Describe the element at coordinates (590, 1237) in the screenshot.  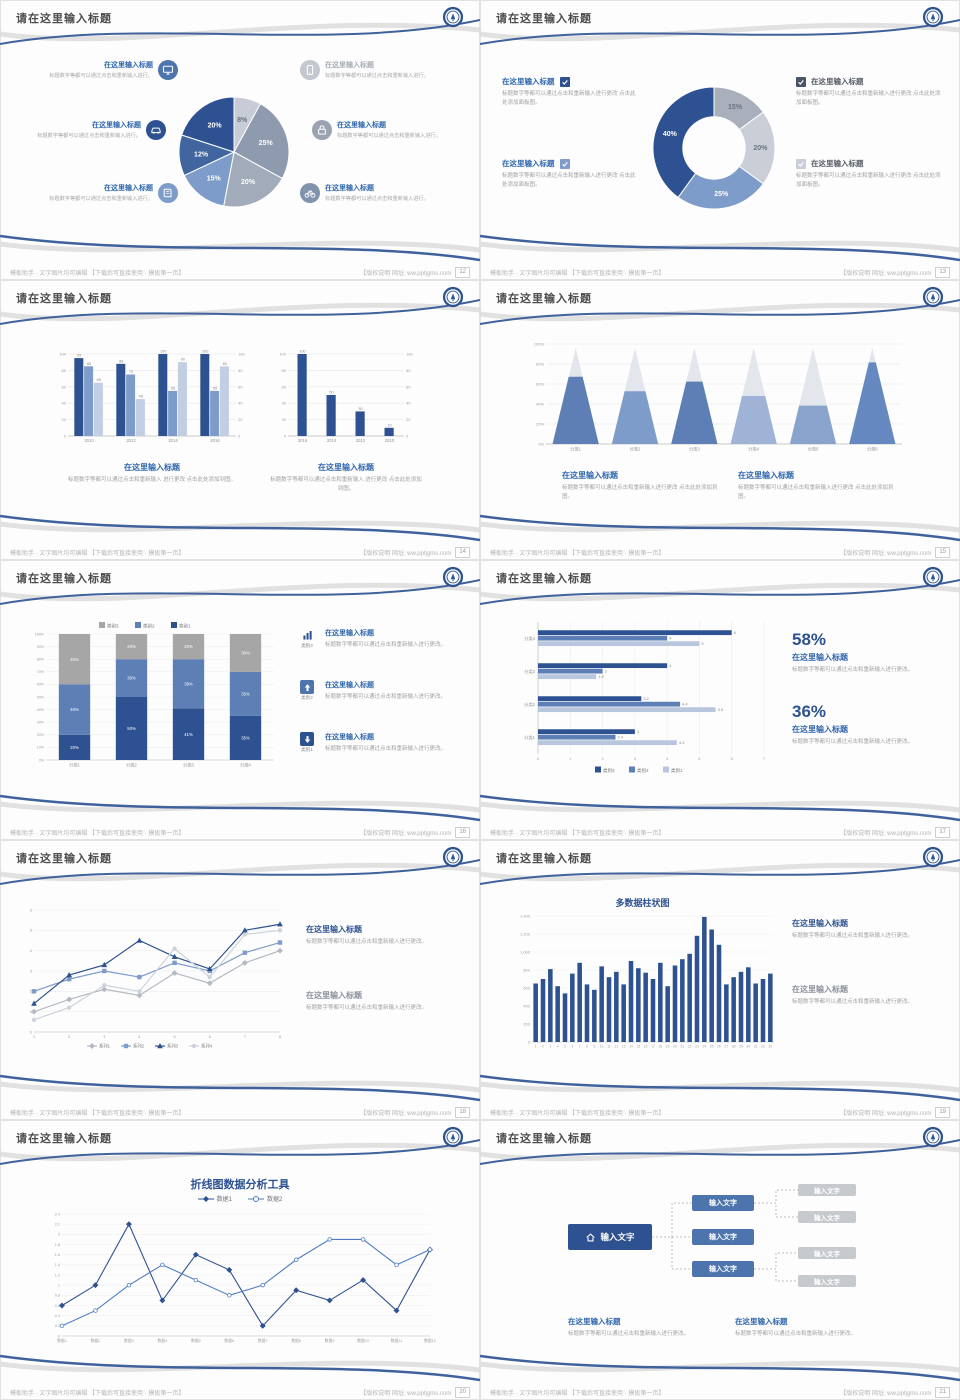
I see `home-icon` at that location.